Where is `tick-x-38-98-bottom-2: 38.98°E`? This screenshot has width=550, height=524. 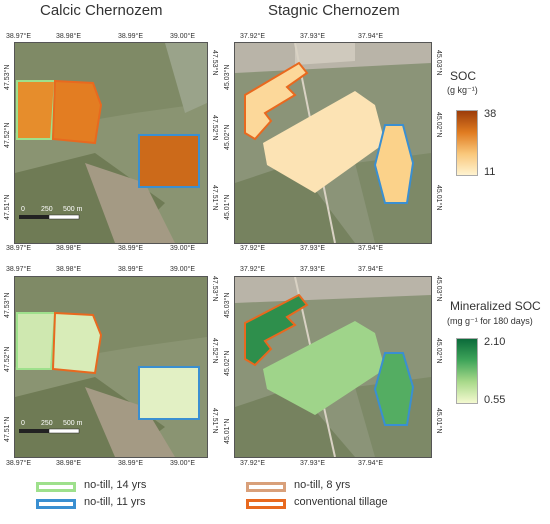 tick-x-38-98-bottom-2: 38.98°E is located at coordinates (68, 463).